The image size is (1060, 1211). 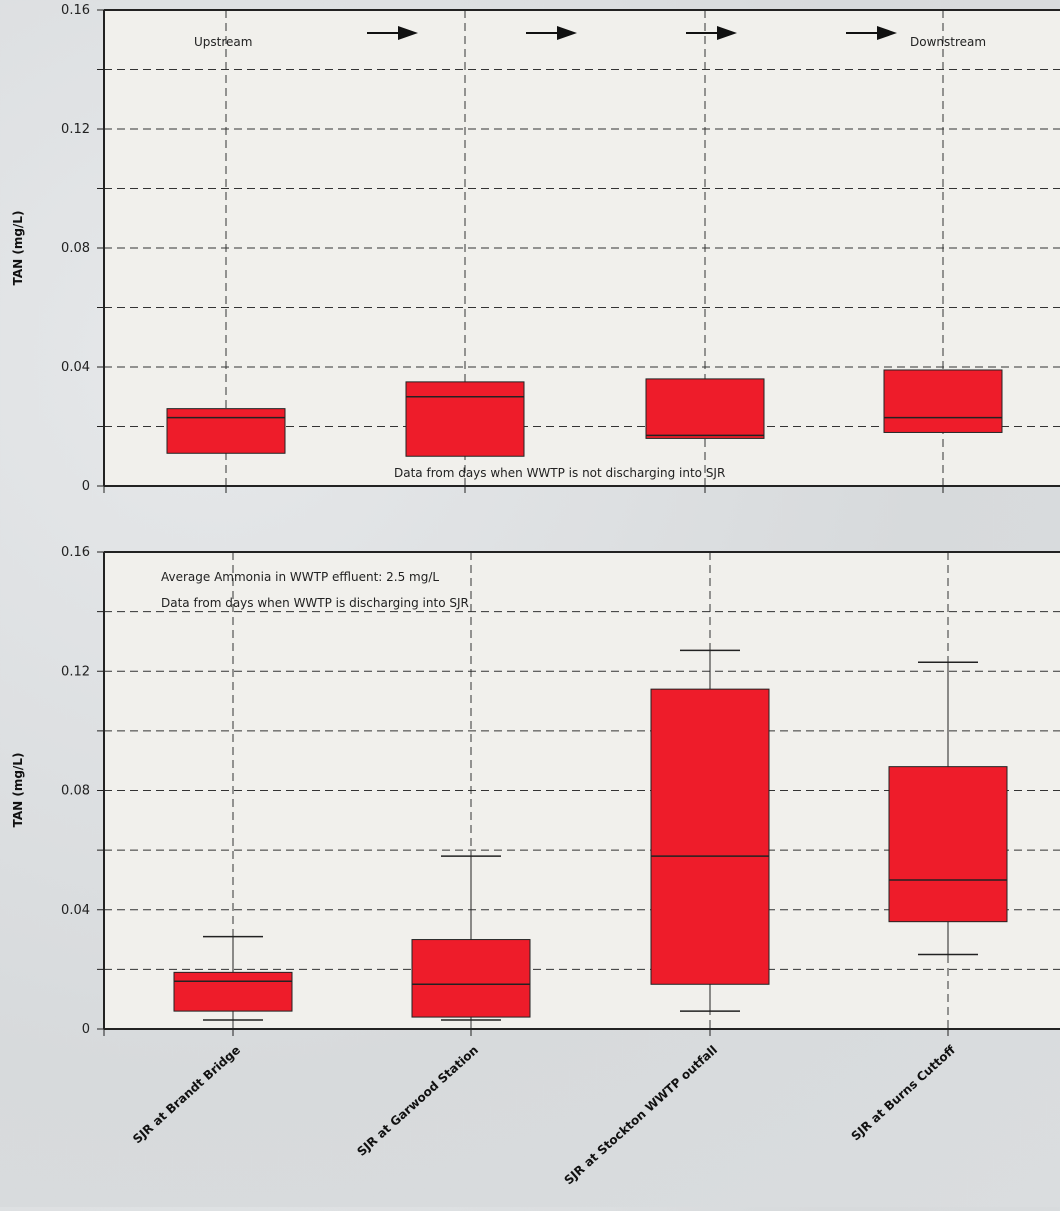 I want to click on x-tick-label: SJR at Garwood Station, so click(x=417, y=1101).